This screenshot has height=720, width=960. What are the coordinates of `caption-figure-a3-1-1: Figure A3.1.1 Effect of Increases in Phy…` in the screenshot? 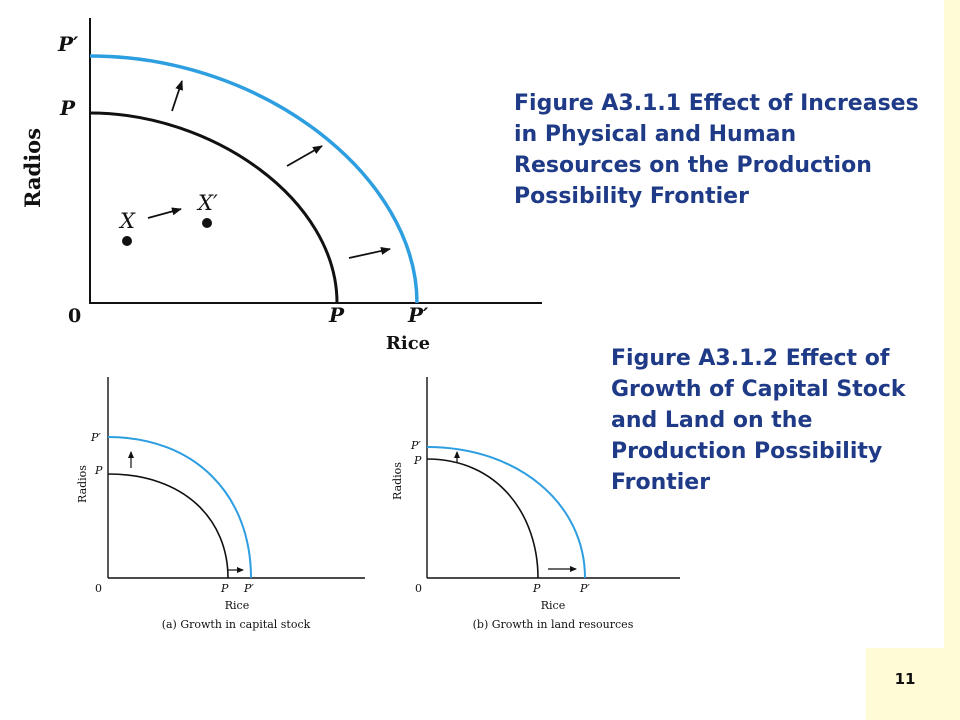 It's located at (716, 150).